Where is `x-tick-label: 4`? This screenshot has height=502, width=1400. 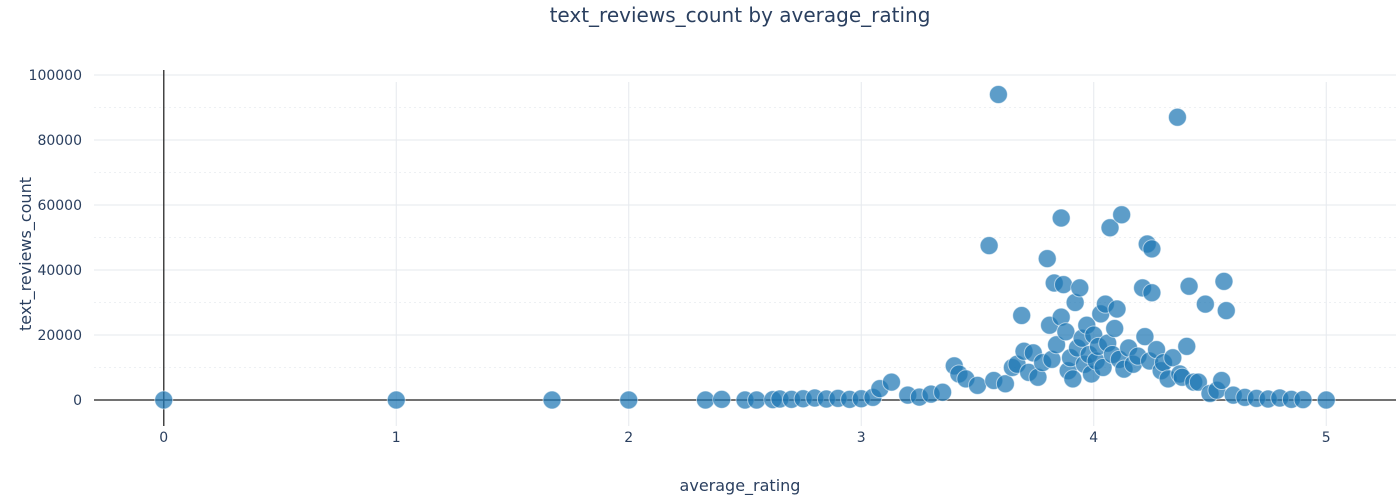
x-tick-label: 4 is located at coordinates (1093, 438).